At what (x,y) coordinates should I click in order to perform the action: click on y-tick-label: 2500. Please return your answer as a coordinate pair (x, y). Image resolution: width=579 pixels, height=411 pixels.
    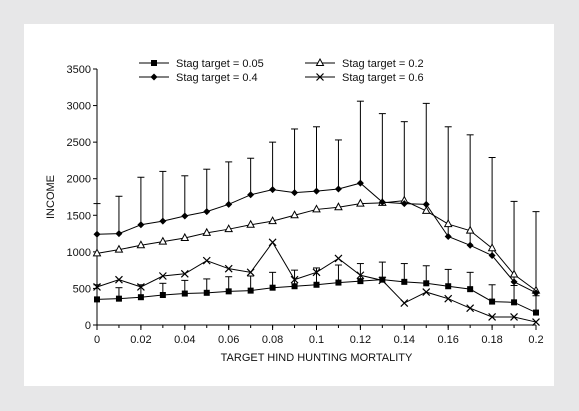
    Looking at the image, I should click on (79, 143).